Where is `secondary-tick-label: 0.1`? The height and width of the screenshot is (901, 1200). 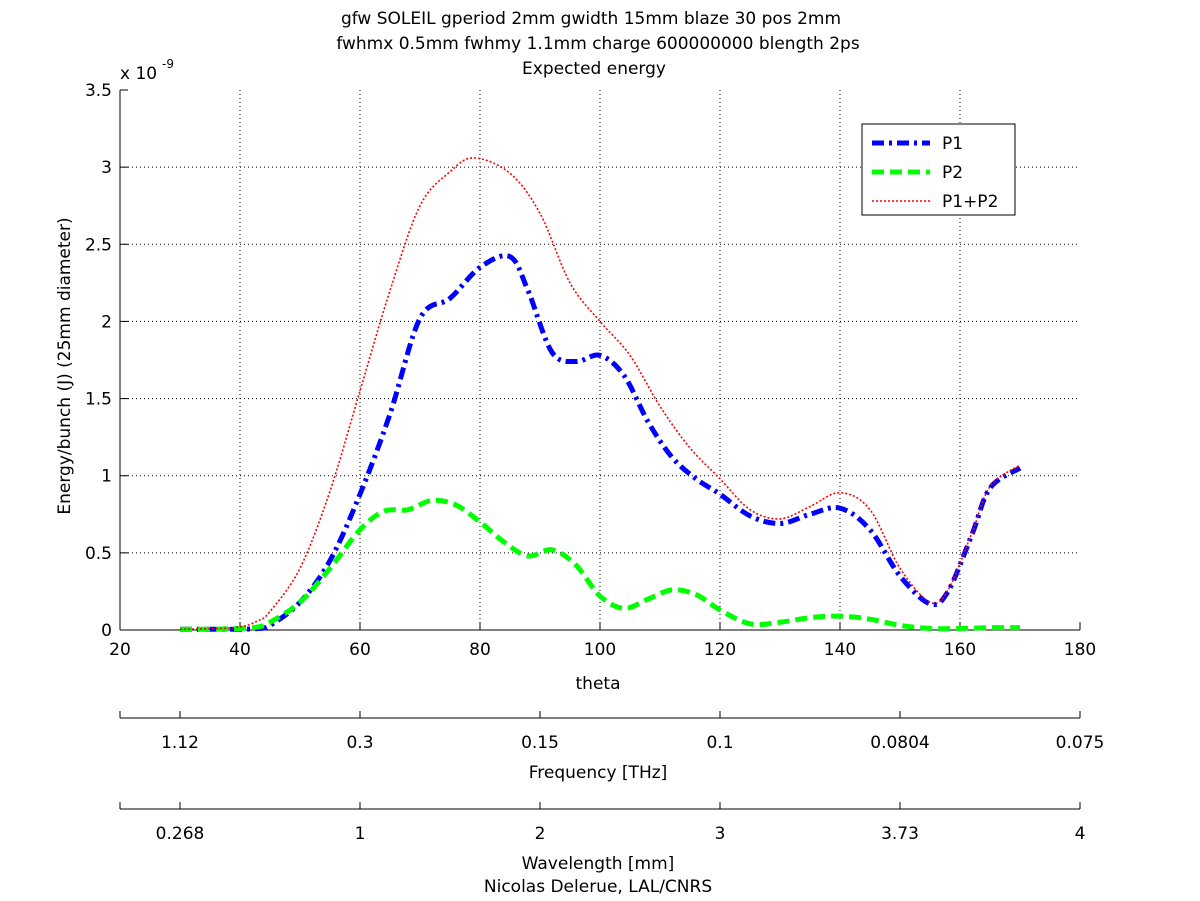
secondary-tick-label: 0.1 is located at coordinates (719, 743).